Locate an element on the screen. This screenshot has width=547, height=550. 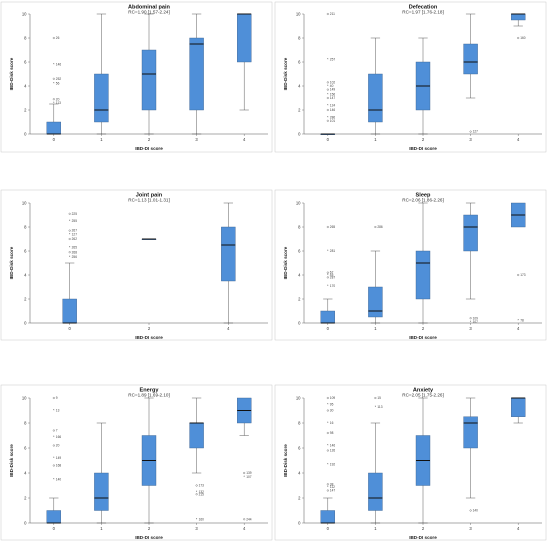
outlier-label: 109 is located at coordinates (476, 318).